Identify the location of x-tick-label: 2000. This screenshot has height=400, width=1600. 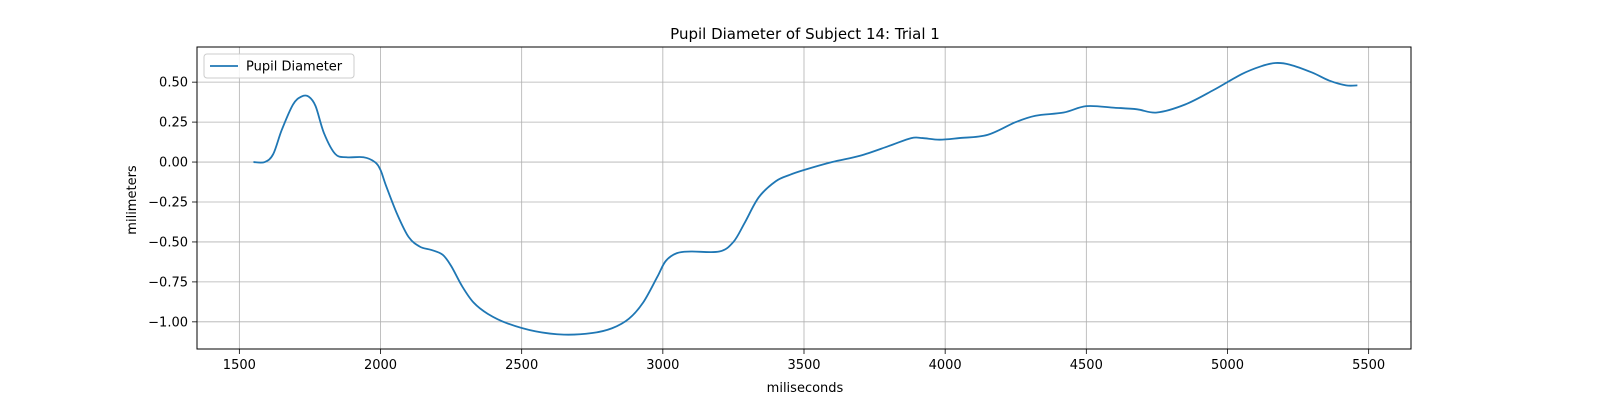
(380, 365).